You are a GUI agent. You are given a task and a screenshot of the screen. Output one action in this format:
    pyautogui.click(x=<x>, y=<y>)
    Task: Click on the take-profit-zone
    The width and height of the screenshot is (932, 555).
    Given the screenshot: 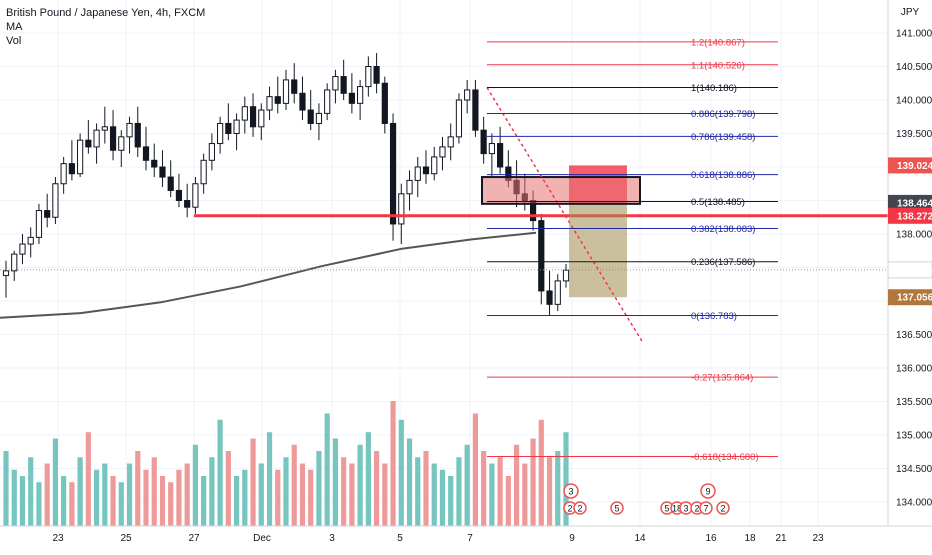 What is the action you would take?
    pyautogui.click(x=598, y=250)
    